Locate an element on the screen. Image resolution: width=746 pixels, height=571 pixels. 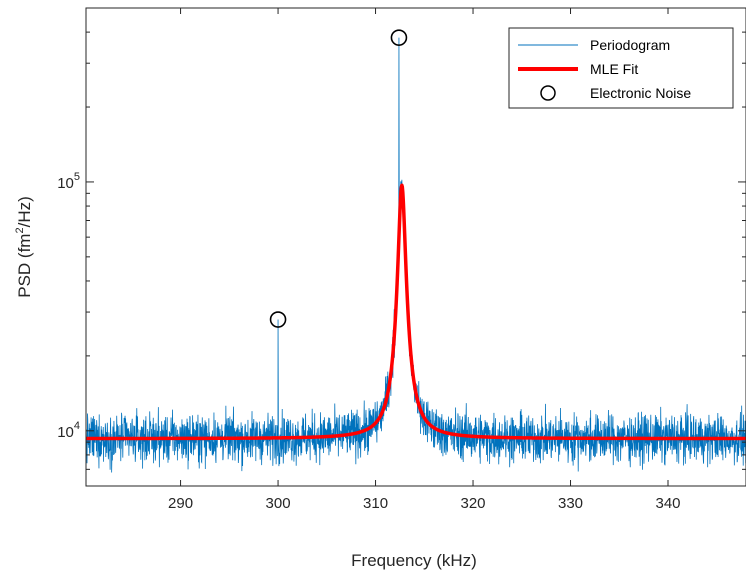
legend: Periodogram MLE Fit Electronic Noise is located at coordinates (621, 68).